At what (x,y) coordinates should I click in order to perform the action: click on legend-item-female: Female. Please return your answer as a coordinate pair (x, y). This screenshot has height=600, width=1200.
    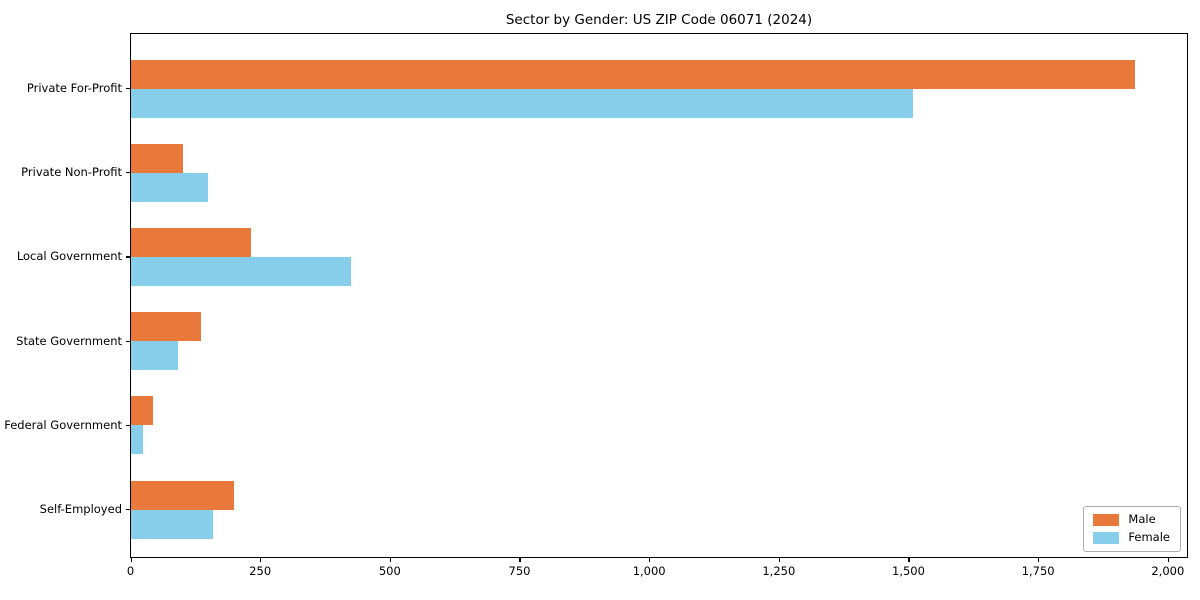
    Looking at the image, I should click on (1131, 538).